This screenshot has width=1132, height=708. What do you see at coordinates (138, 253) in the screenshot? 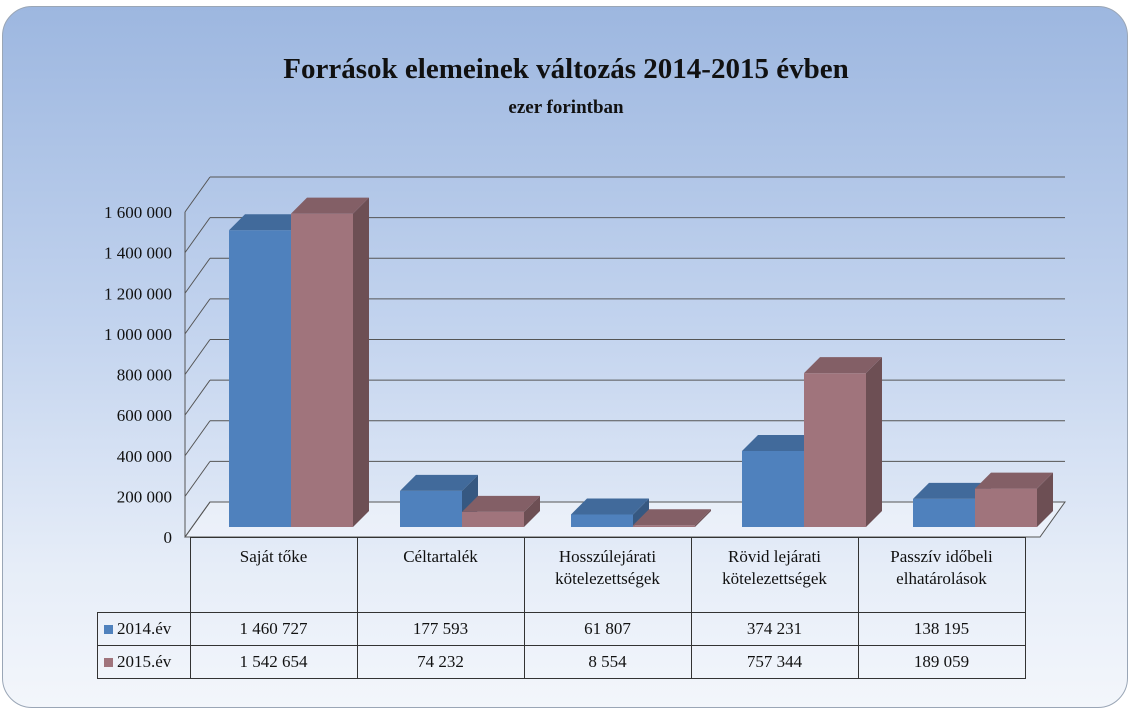
I see `y-tick-label: 1 400 000` at bounding box center [138, 253].